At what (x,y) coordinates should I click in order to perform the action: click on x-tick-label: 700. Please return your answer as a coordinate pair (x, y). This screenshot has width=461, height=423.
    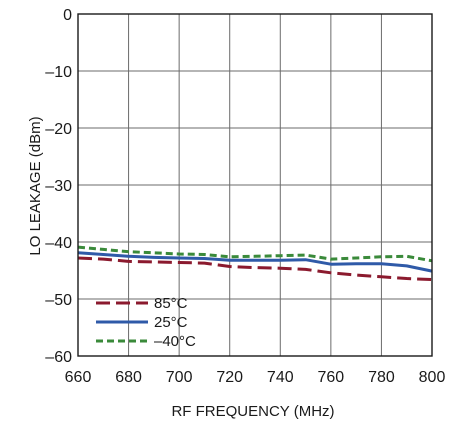
    Looking at the image, I should click on (179, 377).